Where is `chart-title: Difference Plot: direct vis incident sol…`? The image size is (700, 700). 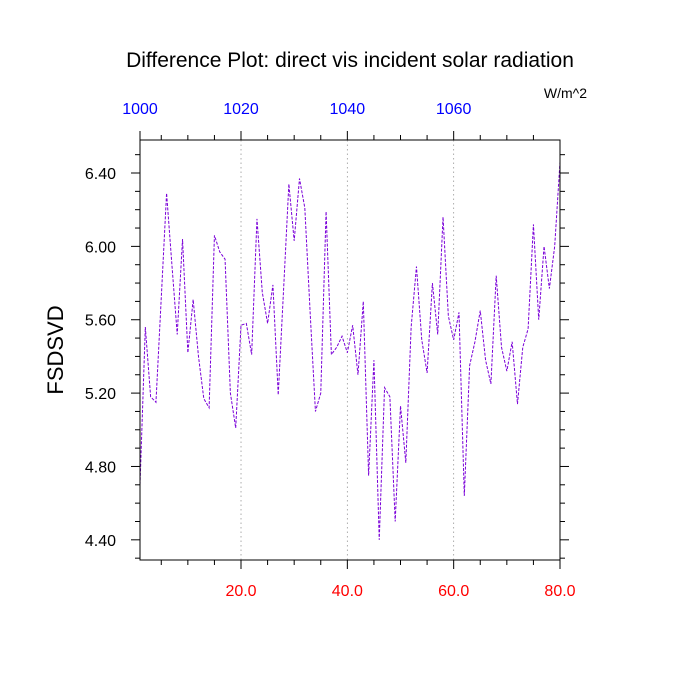
chart-title: Difference Plot: direct vis incident sol… is located at coordinates (350, 60).